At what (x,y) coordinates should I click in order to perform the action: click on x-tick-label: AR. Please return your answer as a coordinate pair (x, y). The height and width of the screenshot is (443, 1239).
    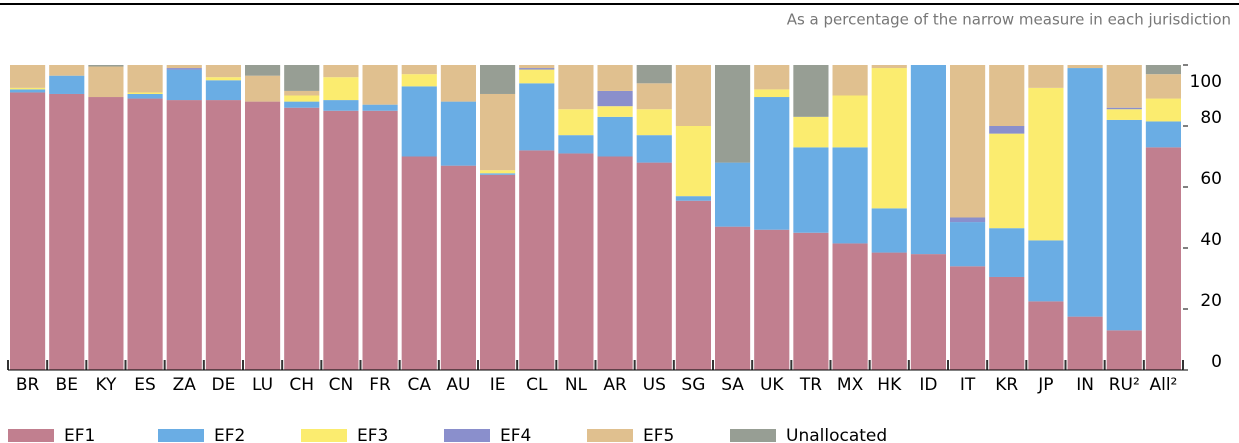
    Looking at the image, I should click on (615, 385).